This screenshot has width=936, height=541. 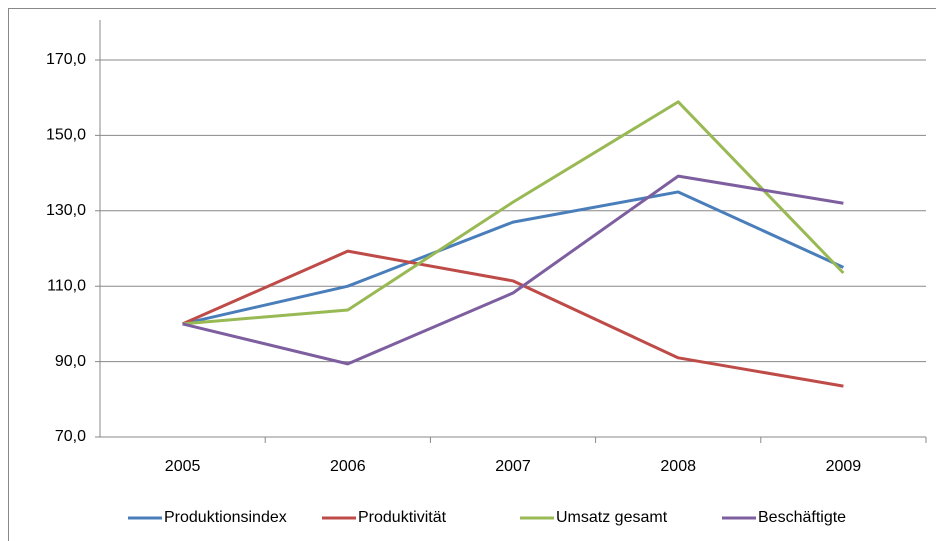 What do you see at coordinates (802, 517) in the screenshot?
I see `legend-label: Beschäftigte` at bounding box center [802, 517].